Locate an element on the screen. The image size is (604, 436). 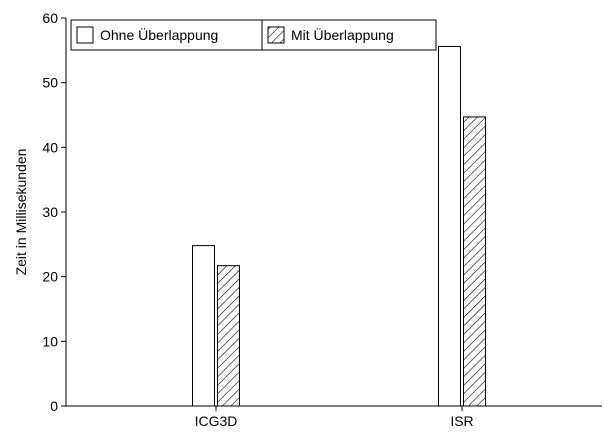
legend-label-mit: Mit Überlappung is located at coordinates (342, 34).